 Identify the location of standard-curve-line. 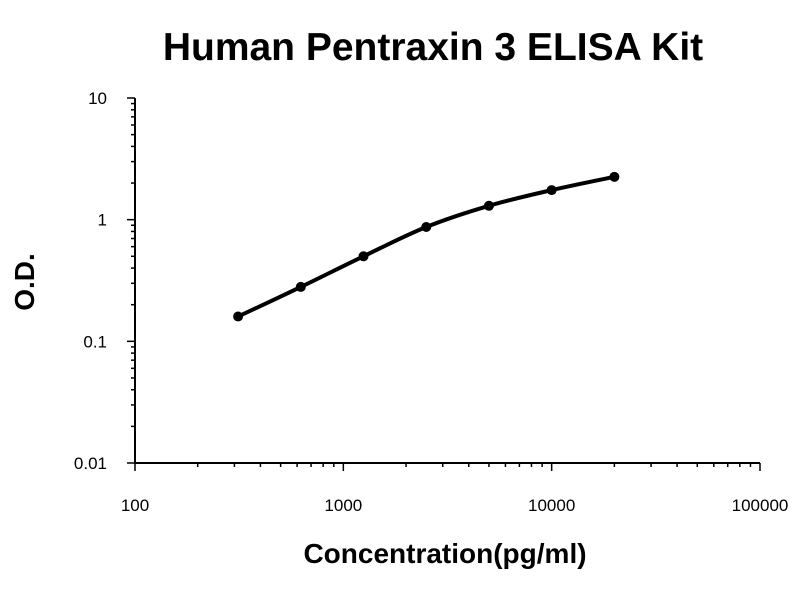
(426, 246).